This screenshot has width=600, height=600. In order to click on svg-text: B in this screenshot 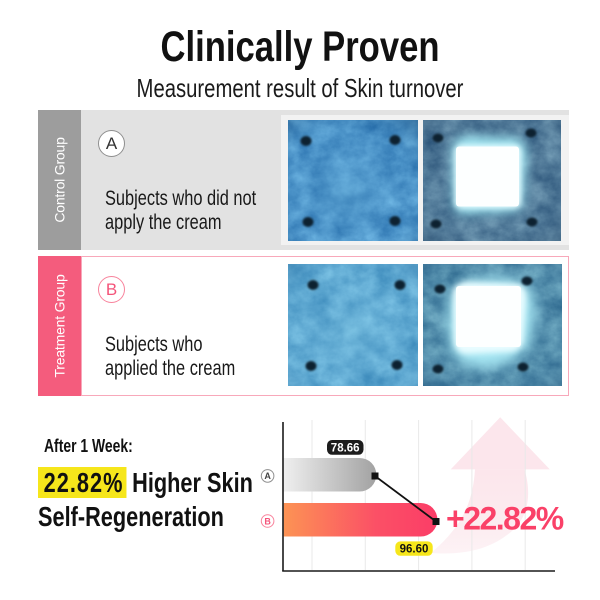, I will do `click(267, 521)`.